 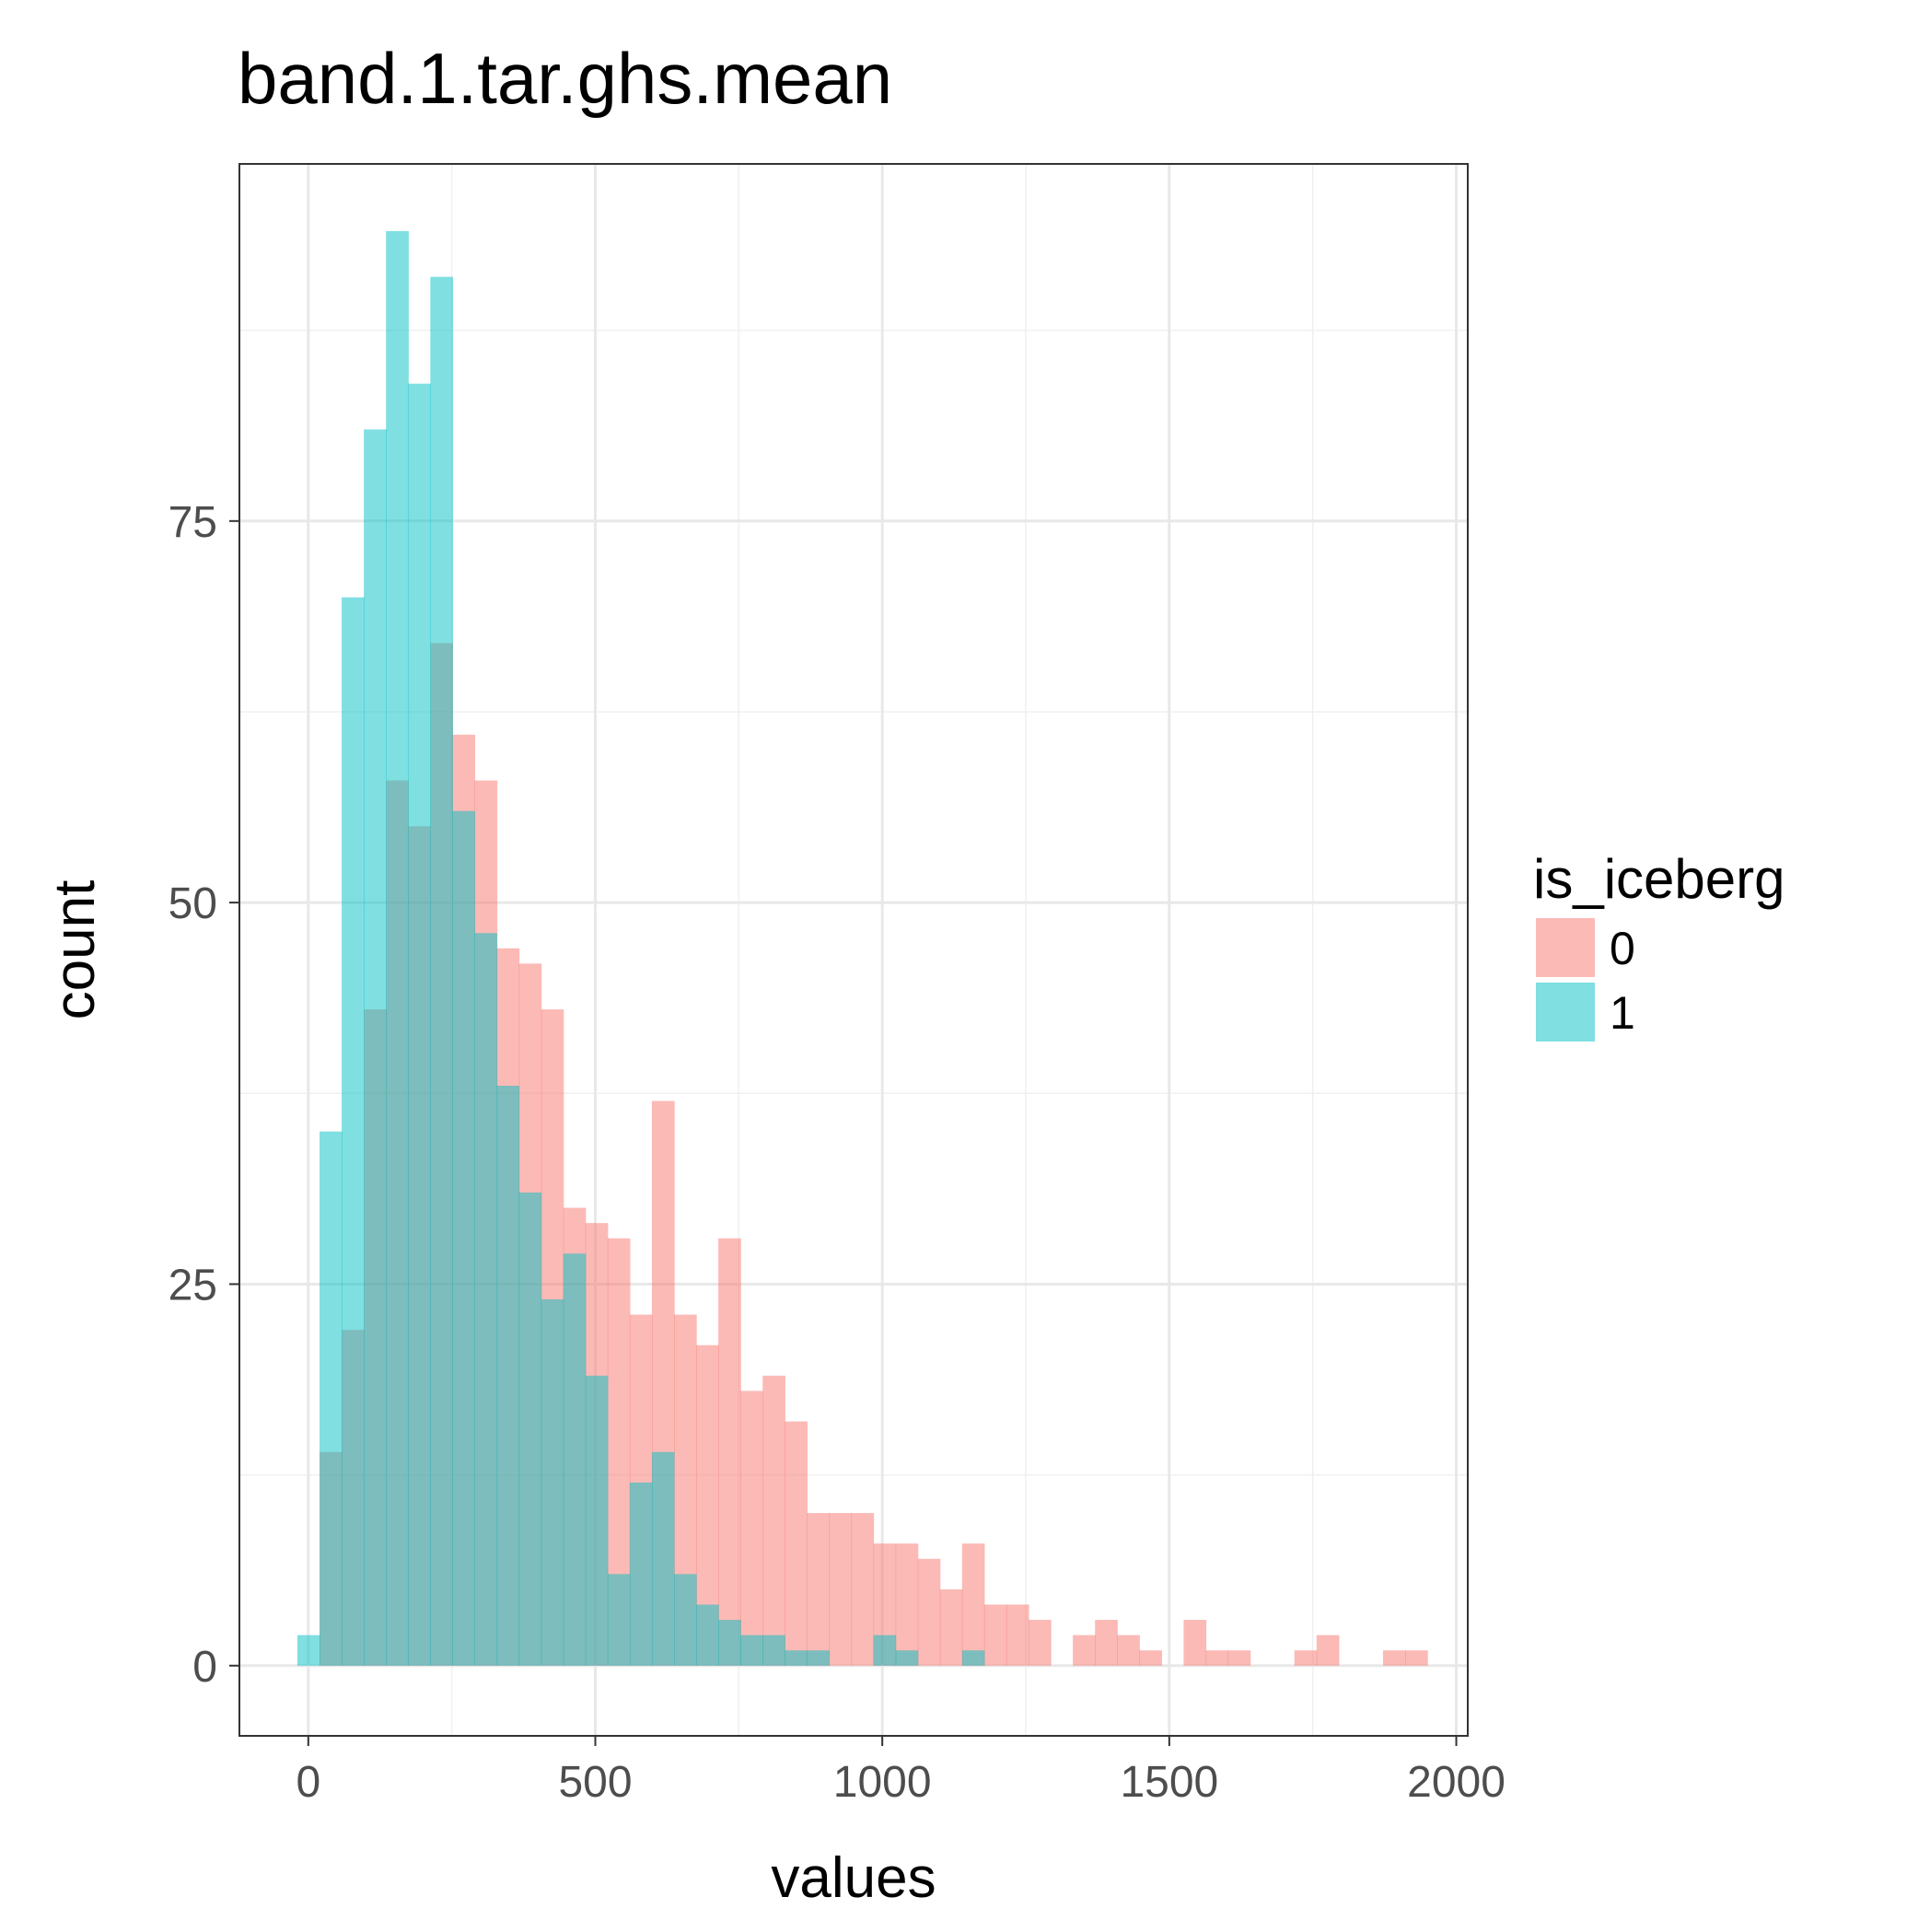 I want to click on y-tick-label: 25, so click(x=193, y=1285).